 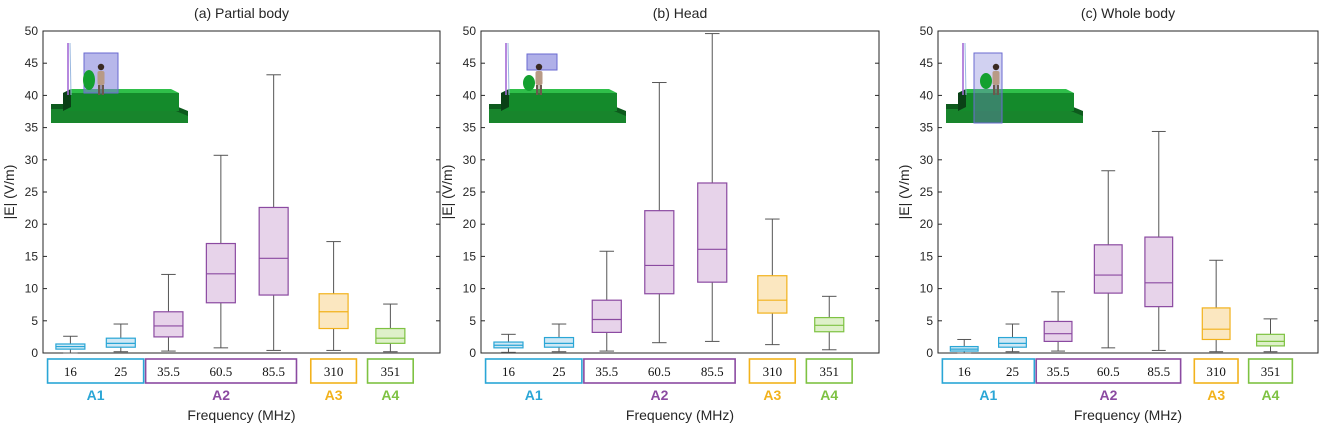 What do you see at coordinates (1014, 83) in the screenshot?
I see `inset-whole-body-scene` at bounding box center [1014, 83].